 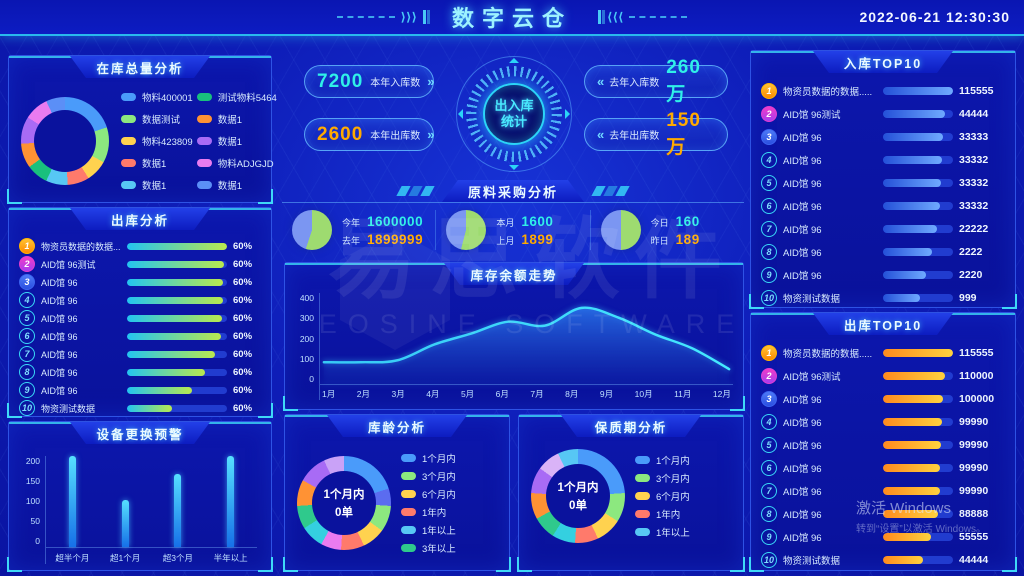 What do you see at coordinates (610, 191) in the screenshot?
I see `slash-decor` at bounding box center [610, 191].